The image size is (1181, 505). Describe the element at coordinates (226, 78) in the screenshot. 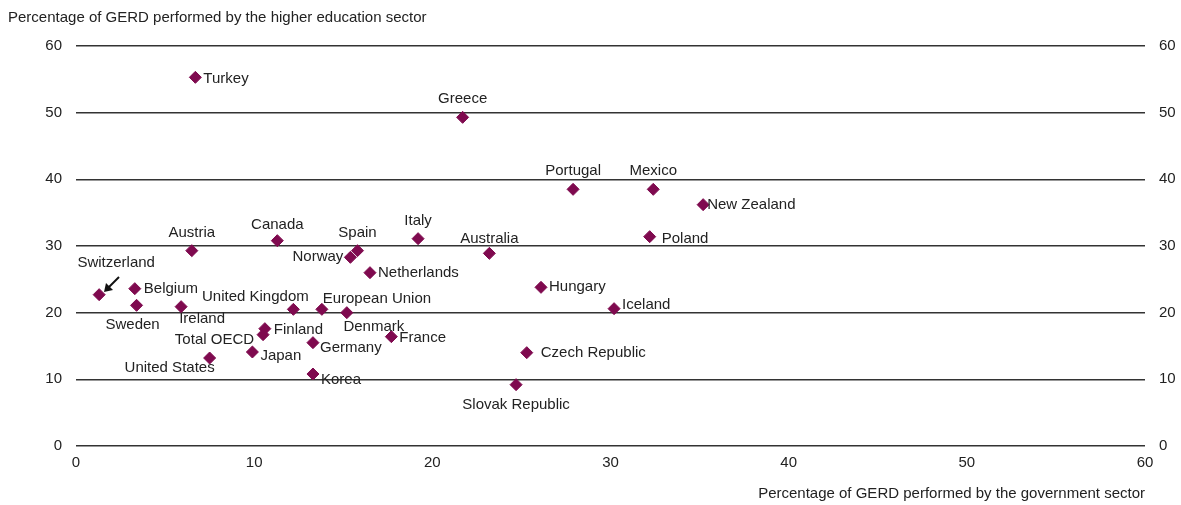

I see `annotation: Turkey` at that location.